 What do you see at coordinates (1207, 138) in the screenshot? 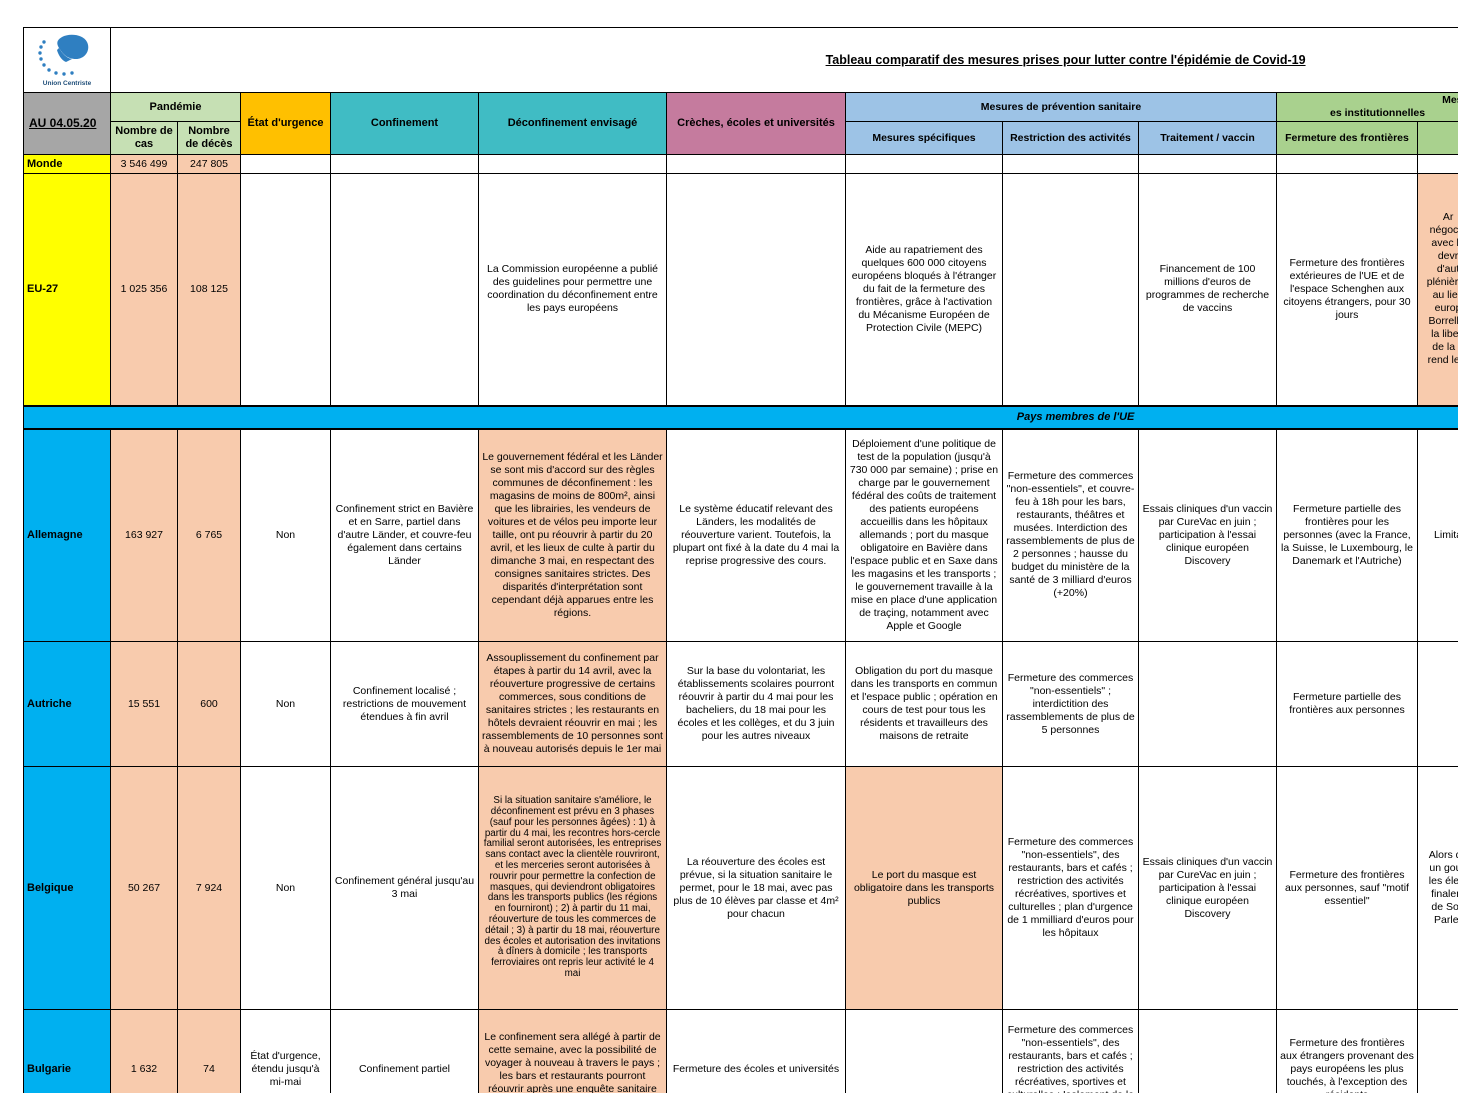
I see `header-traitement: Traitement / vaccin` at bounding box center [1207, 138].